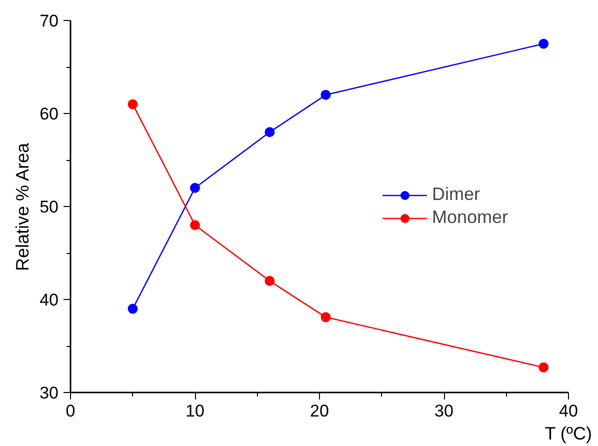  I want to click on x-tick-label: 10, so click(195, 411).